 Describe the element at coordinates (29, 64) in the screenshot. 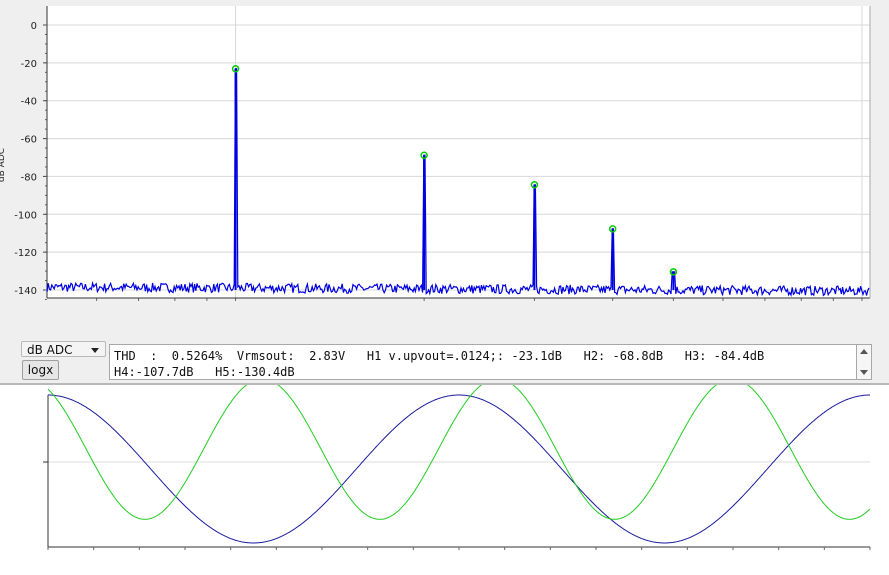

I see `y-tick-label: -20` at that location.